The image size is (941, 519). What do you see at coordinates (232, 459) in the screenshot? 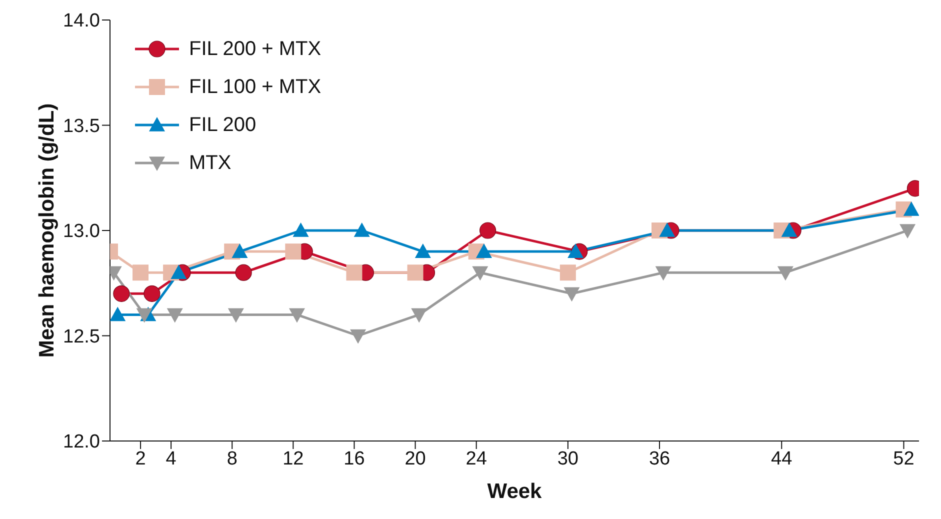
I see `x-tick-label: 8` at bounding box center [232, 459].